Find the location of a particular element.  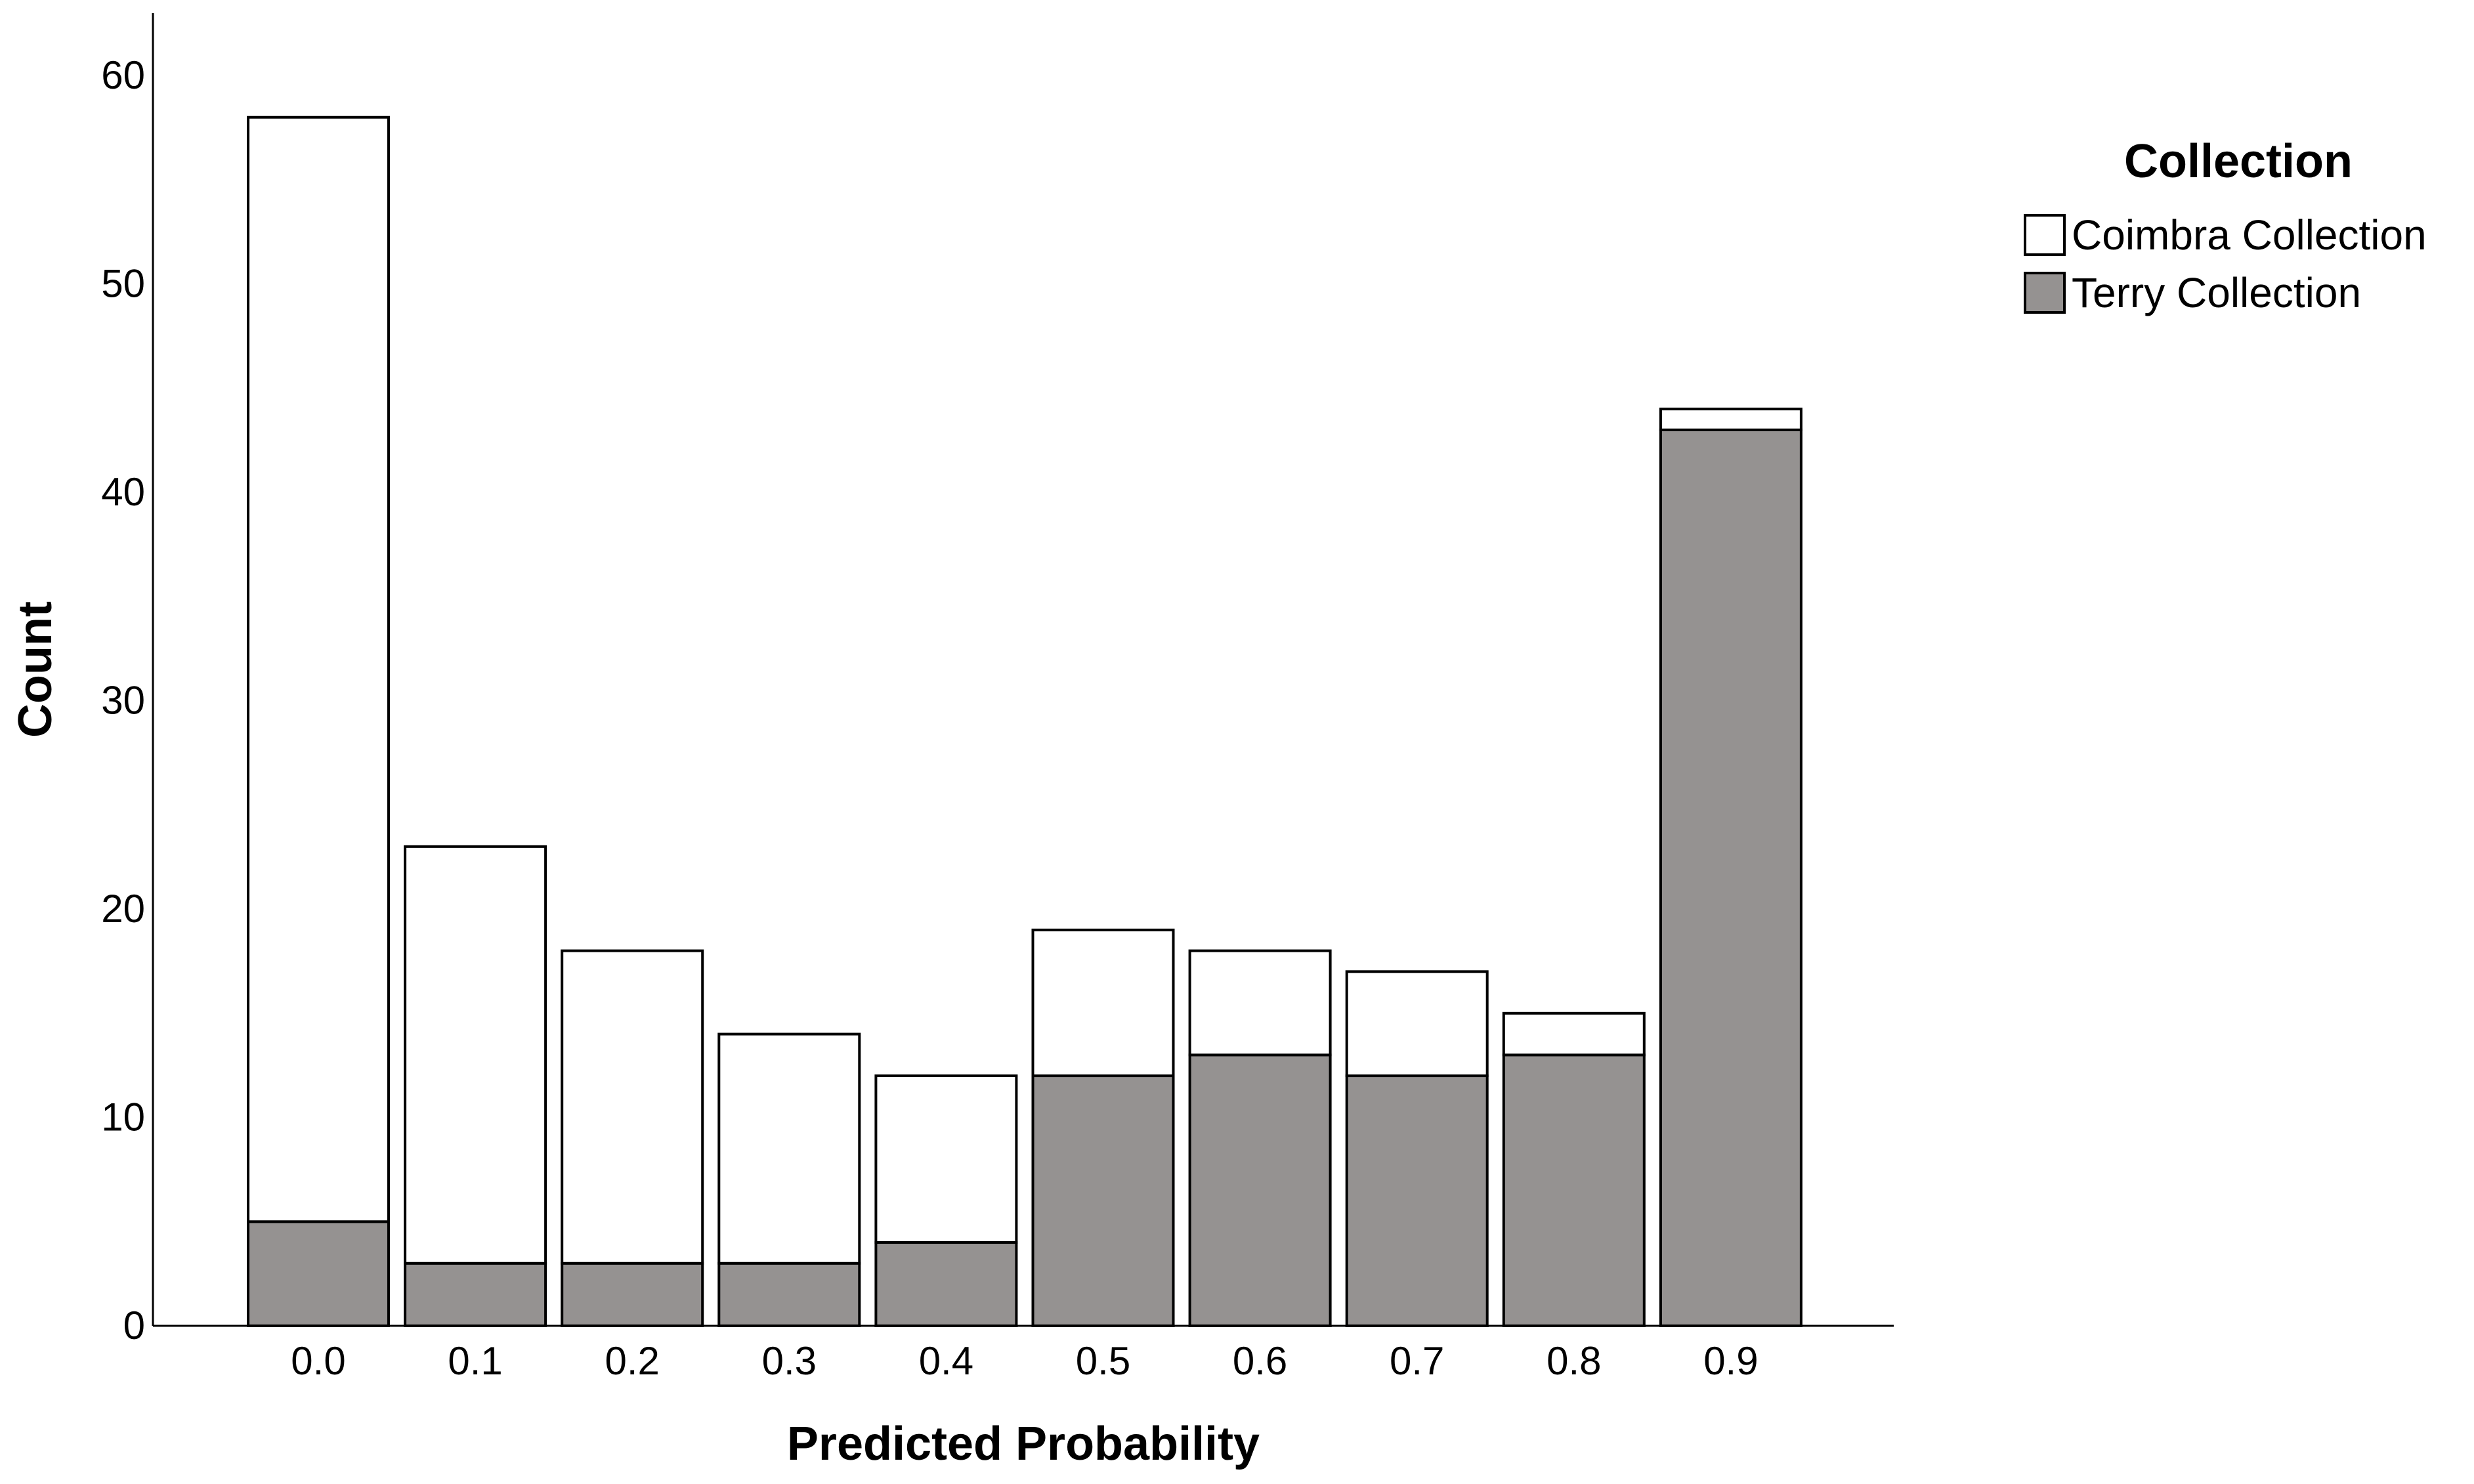

x-tick-label: 0.1 is located at coordinates (475, 1361).